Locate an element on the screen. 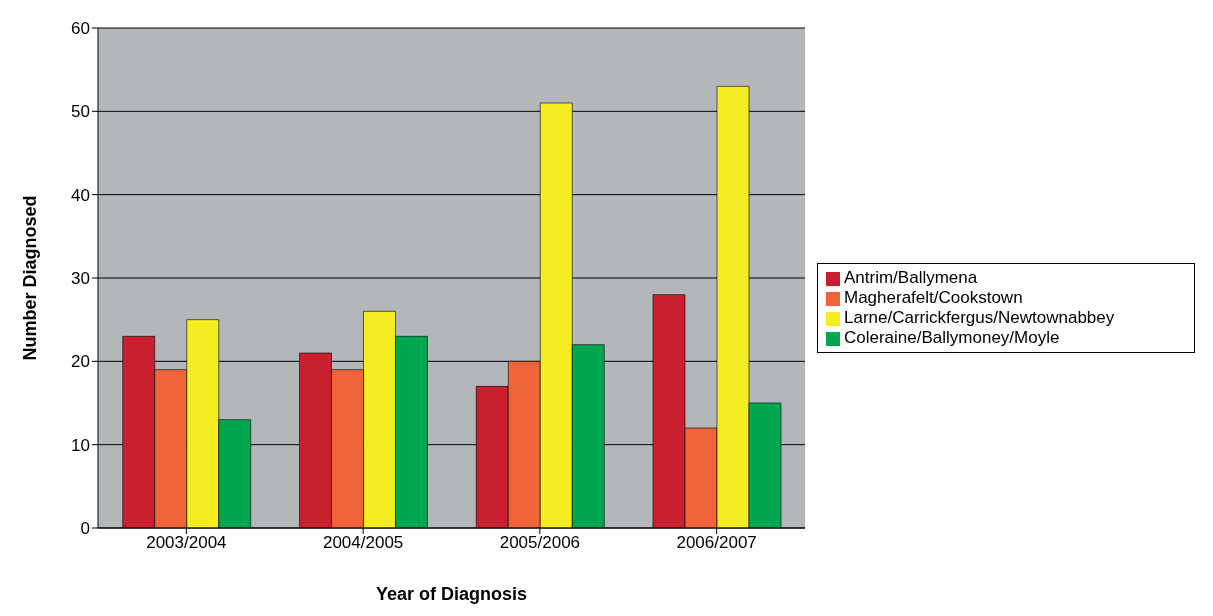 This screenshot has width=1213, height=616. x-tick-label: 2004/2005 is located at coordinates (363, 543).